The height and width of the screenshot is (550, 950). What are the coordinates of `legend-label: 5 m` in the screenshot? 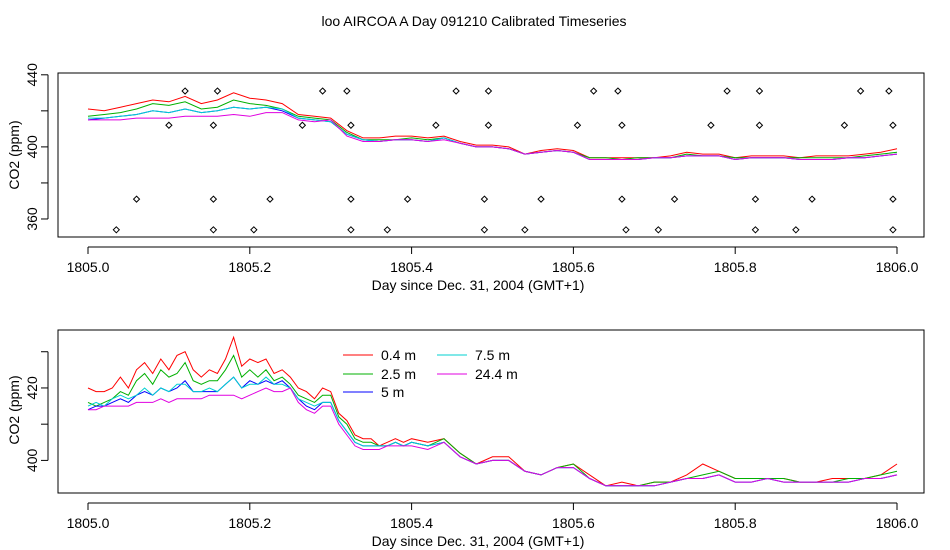 It's located at (392, 392).